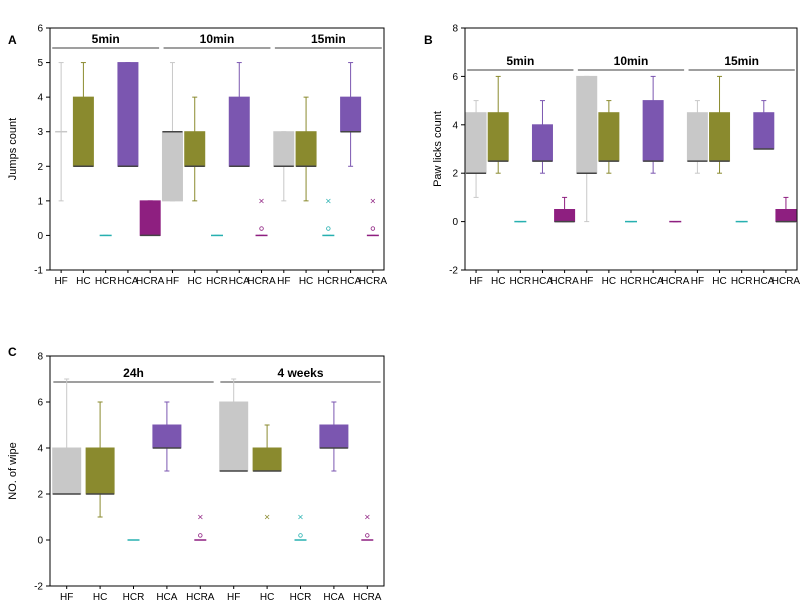  I want to click on y-tick-label: 1, so click(40, 201).